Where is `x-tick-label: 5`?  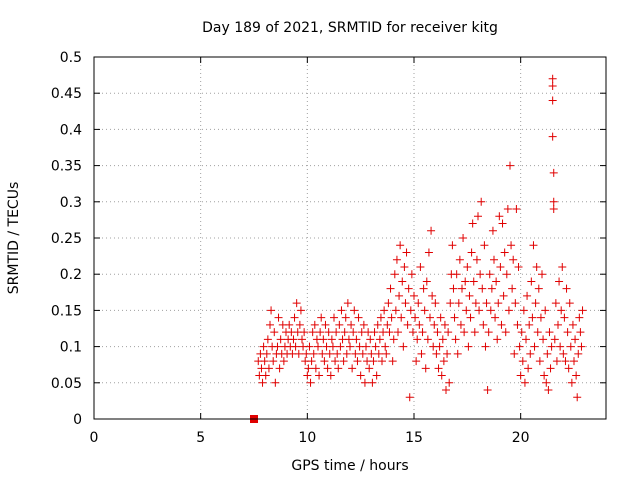 x-tick-label: 5 is located at coordinates (200, 438).